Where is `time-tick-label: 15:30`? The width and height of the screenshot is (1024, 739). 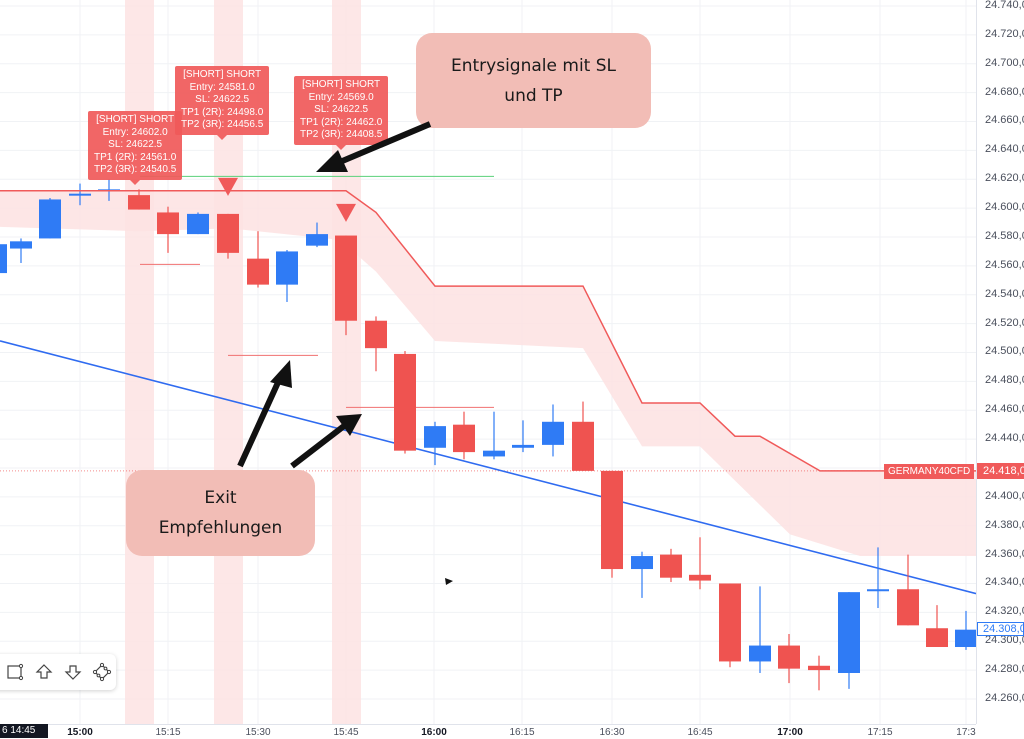 time-tick-label: 15:30 is located at coordinates (258, 732).